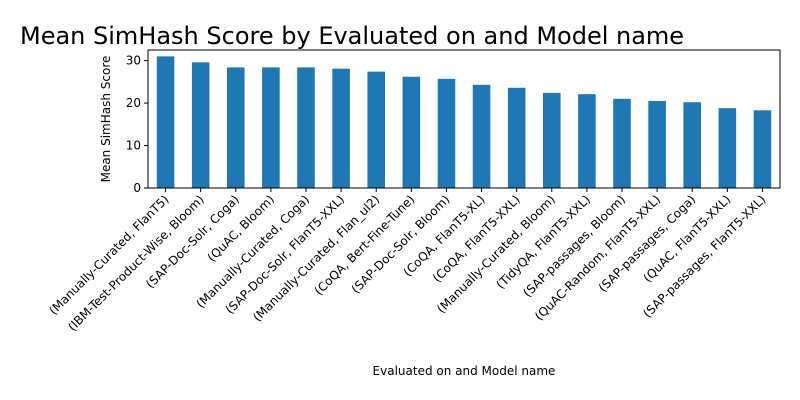 Image resolution: width=800 pixels, height=400 pixels. Describe the element at coordinates (106, 119) in the screenshot. I see `y-axis-label: Mean SimHash Score` at that location.